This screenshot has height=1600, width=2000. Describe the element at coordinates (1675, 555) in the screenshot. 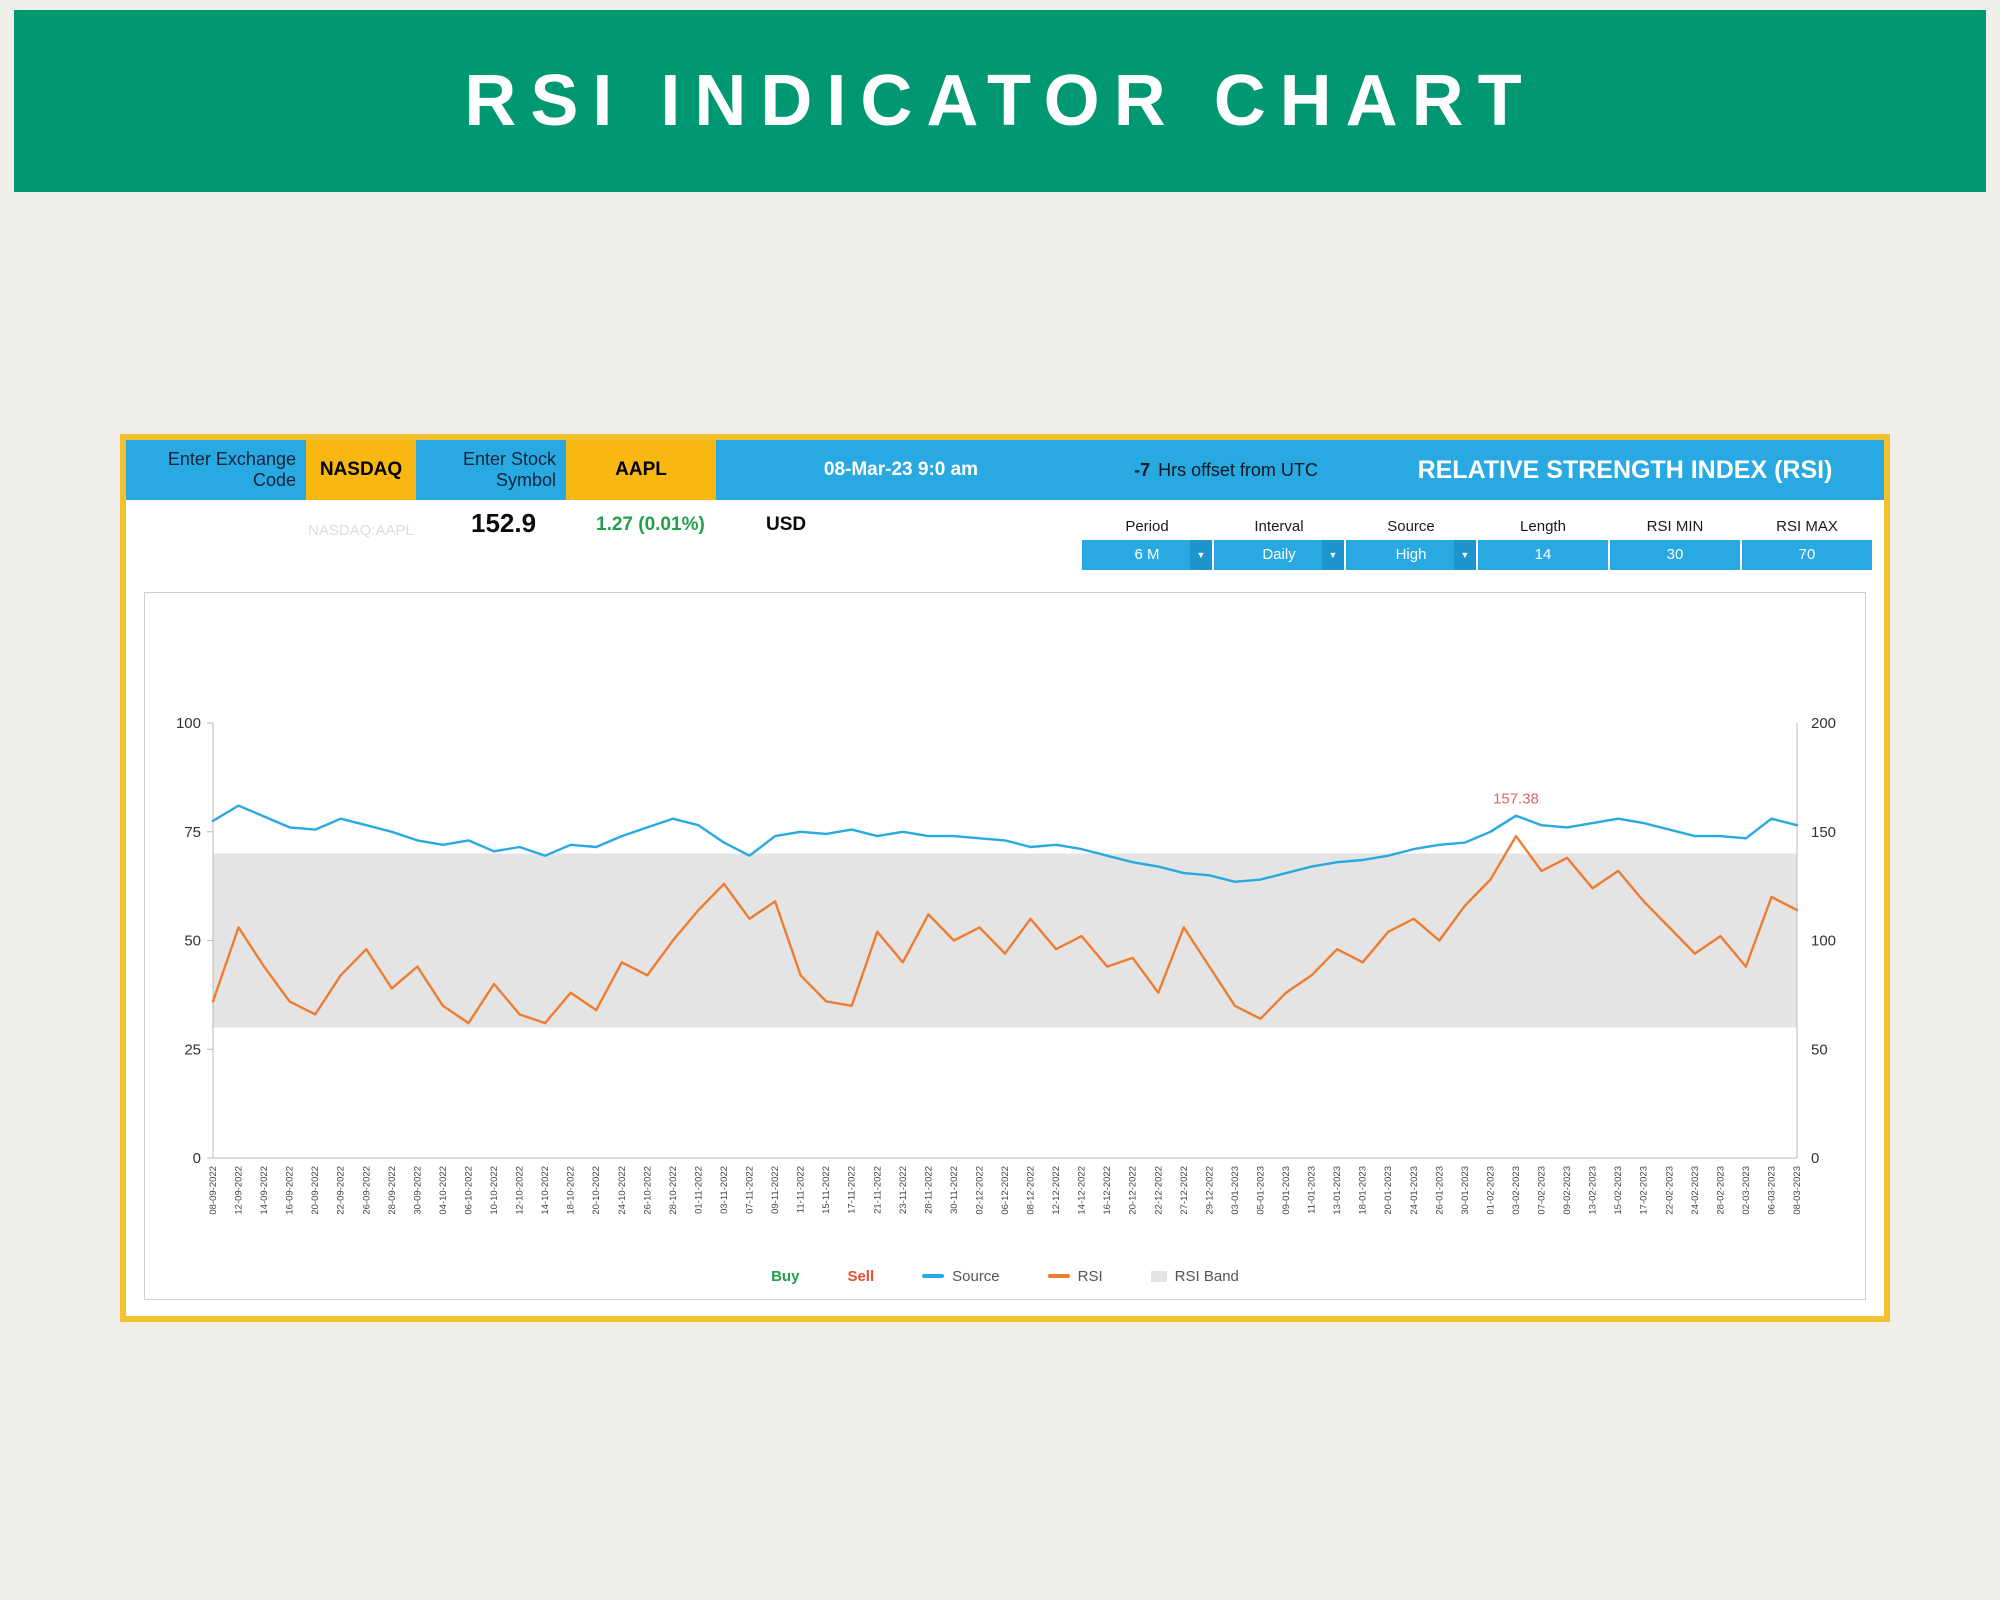

I see `rsi-min-input: 30` at that location.